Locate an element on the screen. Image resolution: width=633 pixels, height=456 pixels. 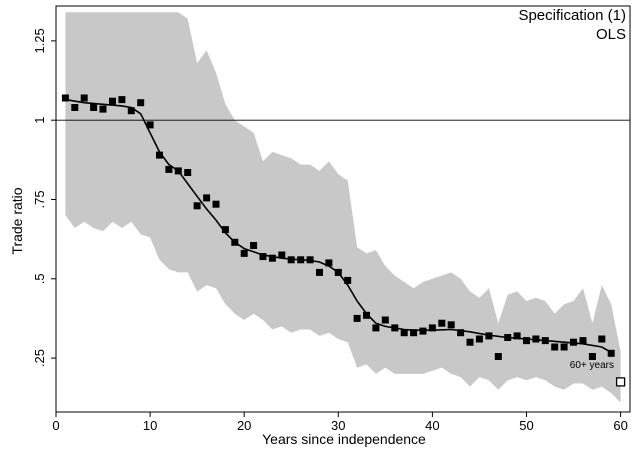
estimator-label: OLS is located at coordinates (611, 34).